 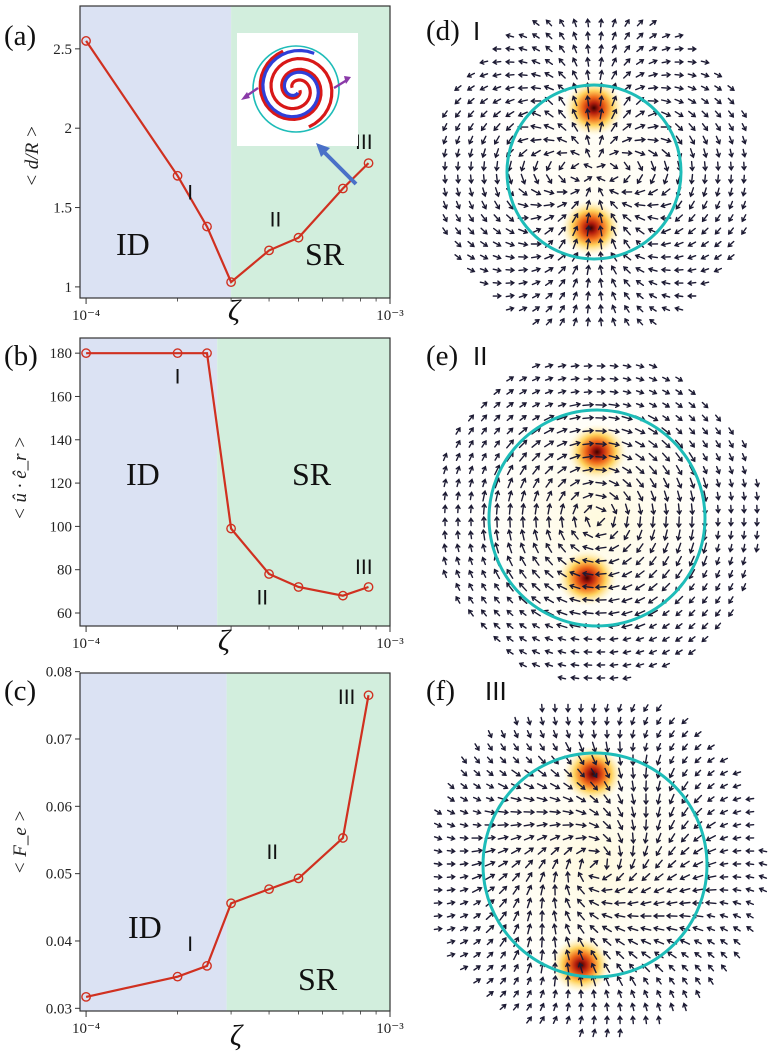 What do you see at coordinates (442, 356) in the screenshot?
I see `panel-label-e: (e)` at bounding box center [442, 356].